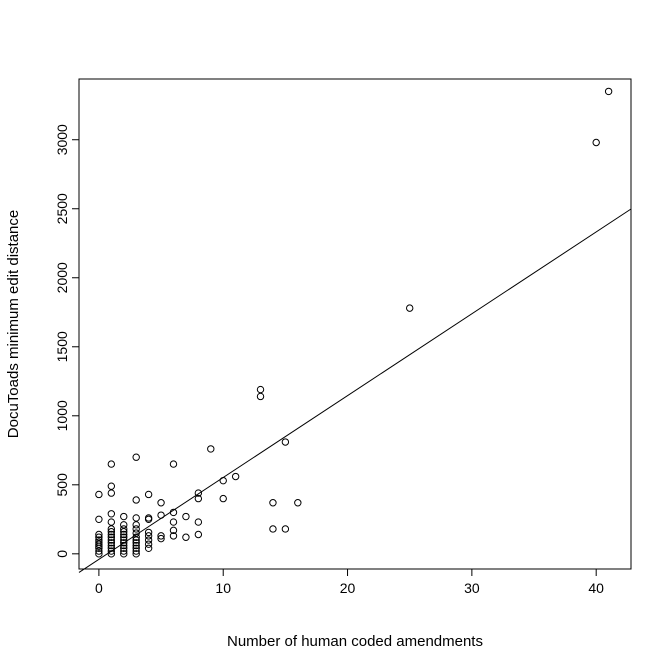  I want to click on x-tick-label: 20, so click(348, 588).